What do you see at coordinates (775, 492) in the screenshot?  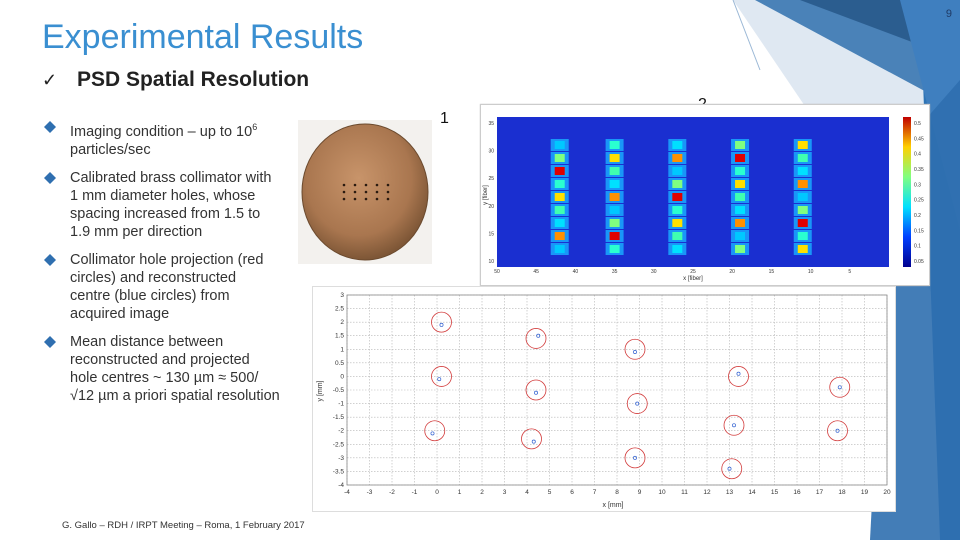 I see `scatter-x-tick: 15` at bounding box center [775, 492].